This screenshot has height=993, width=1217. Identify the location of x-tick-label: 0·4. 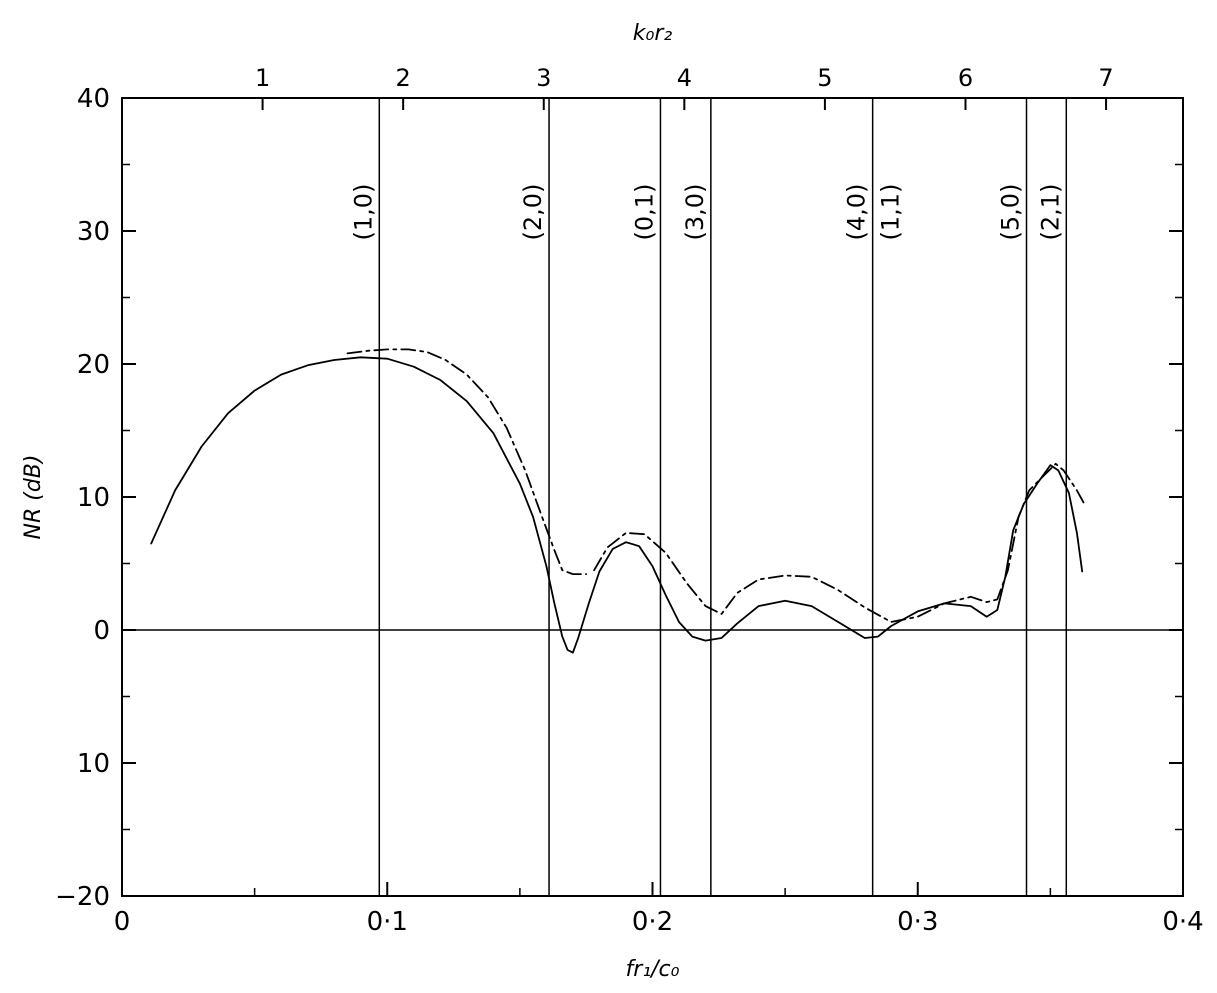
(1182, 922).